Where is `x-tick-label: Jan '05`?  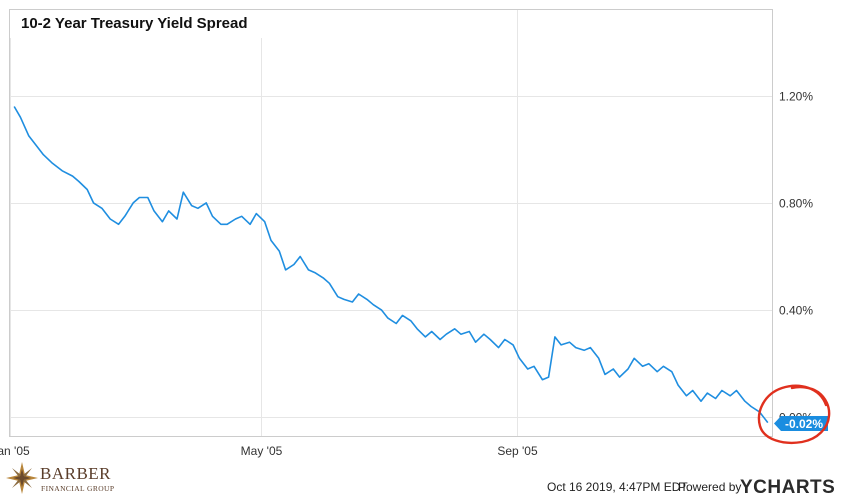 x-tick-label: Jan '05 is located at coordinates (15, 451).